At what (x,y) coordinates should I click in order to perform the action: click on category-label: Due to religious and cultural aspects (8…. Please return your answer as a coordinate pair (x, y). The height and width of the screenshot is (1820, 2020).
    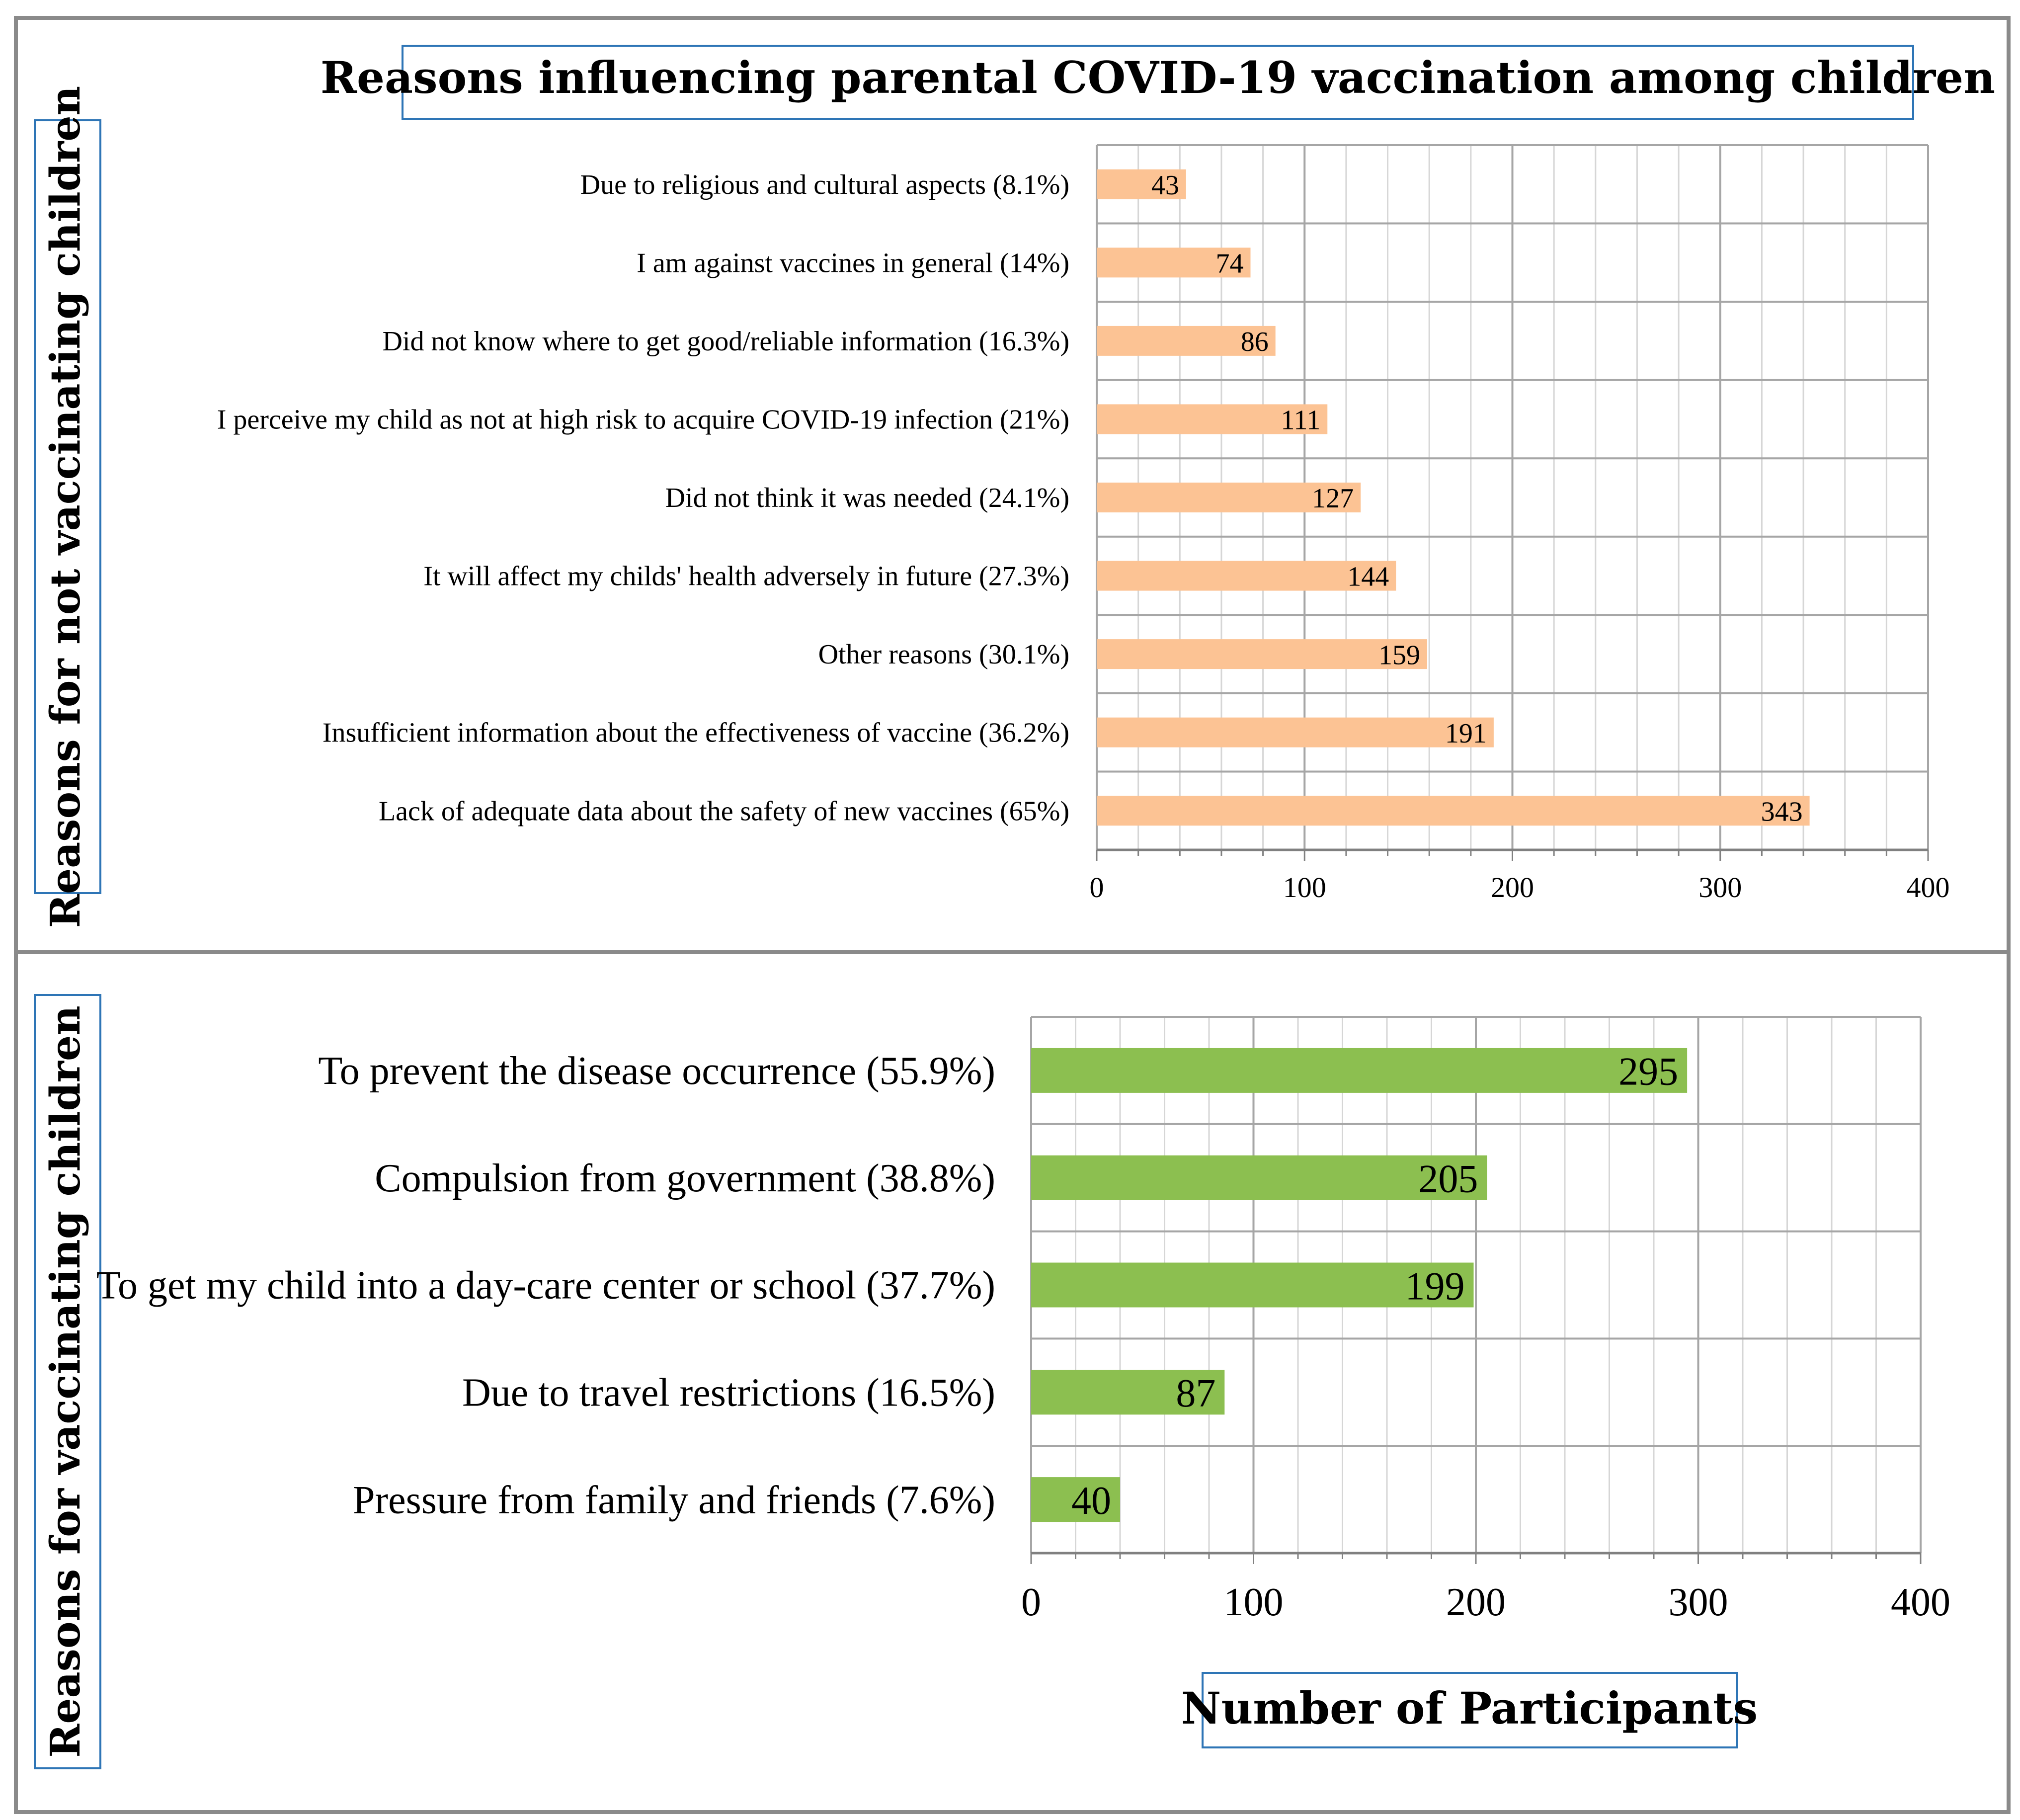
    Looking at the image, I should click on (824, 184).